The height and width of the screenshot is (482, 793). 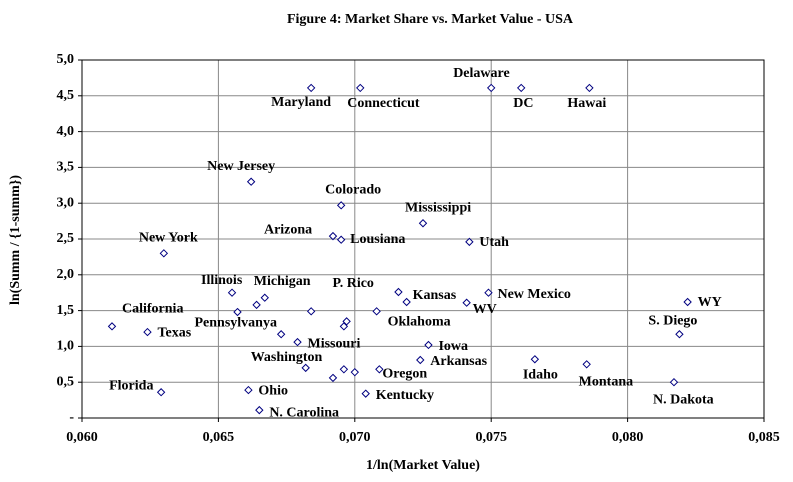 I want to click on point-label: New Jersey, so click(x=241, y=166).